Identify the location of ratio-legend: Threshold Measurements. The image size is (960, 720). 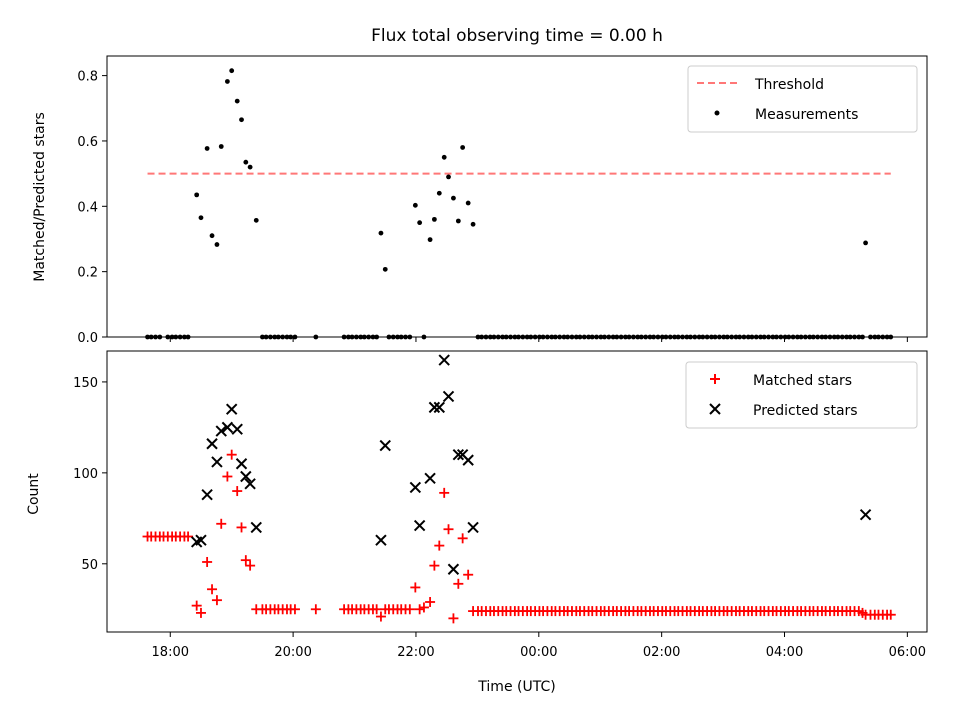
(802, 99).